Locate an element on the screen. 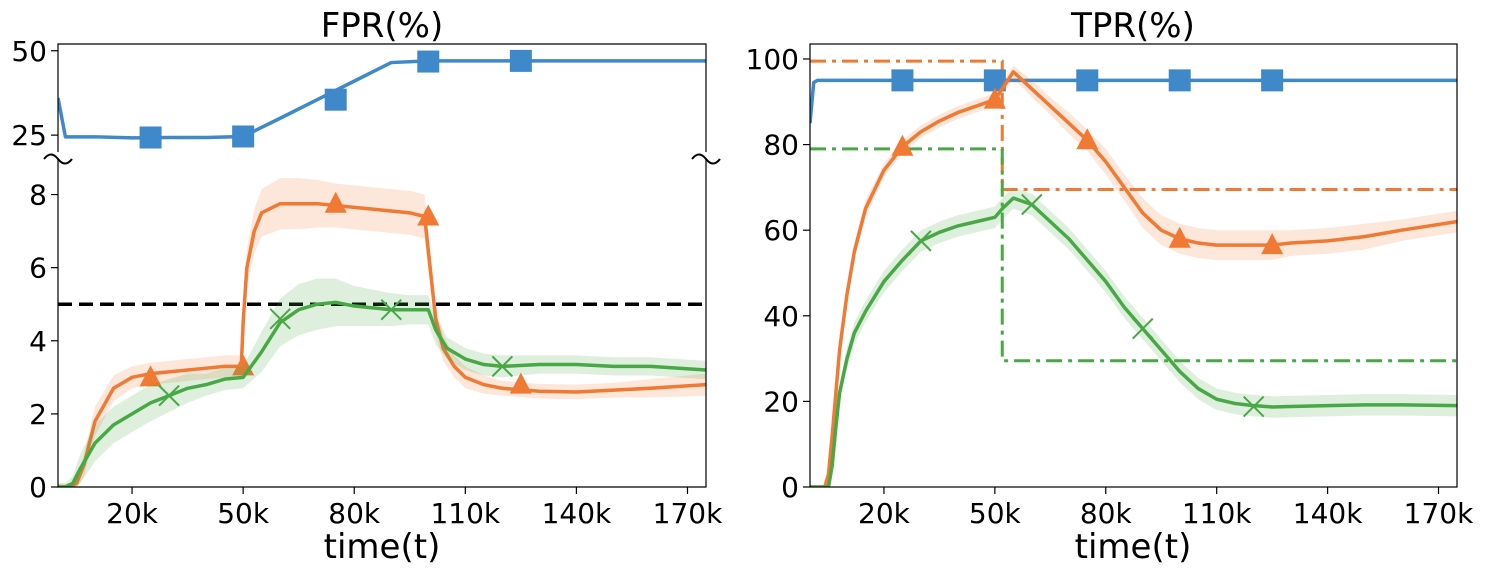  tpr-x-tick-label: 170k is located at coordinates (1439, 513).